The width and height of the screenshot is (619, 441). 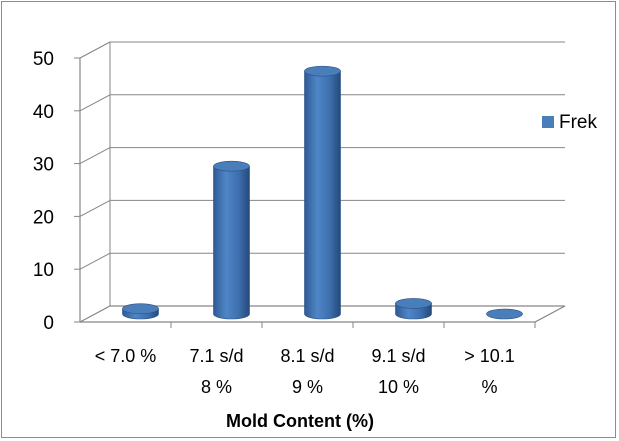 I want to click on x-tick-label: 9.1 s/d, so click(x=398, y=356).